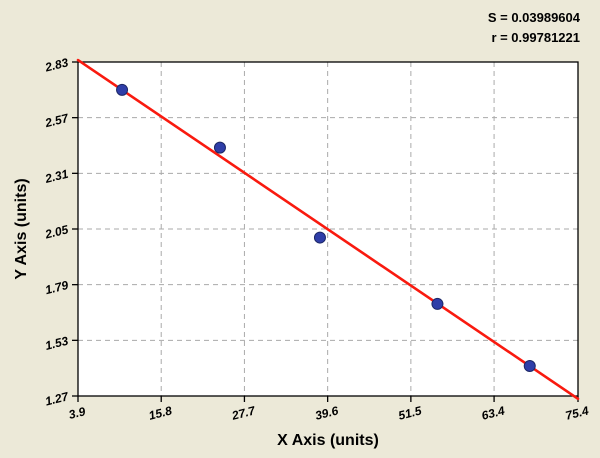  I want to click on x-tick-label: 51.5, so click(410, 412).